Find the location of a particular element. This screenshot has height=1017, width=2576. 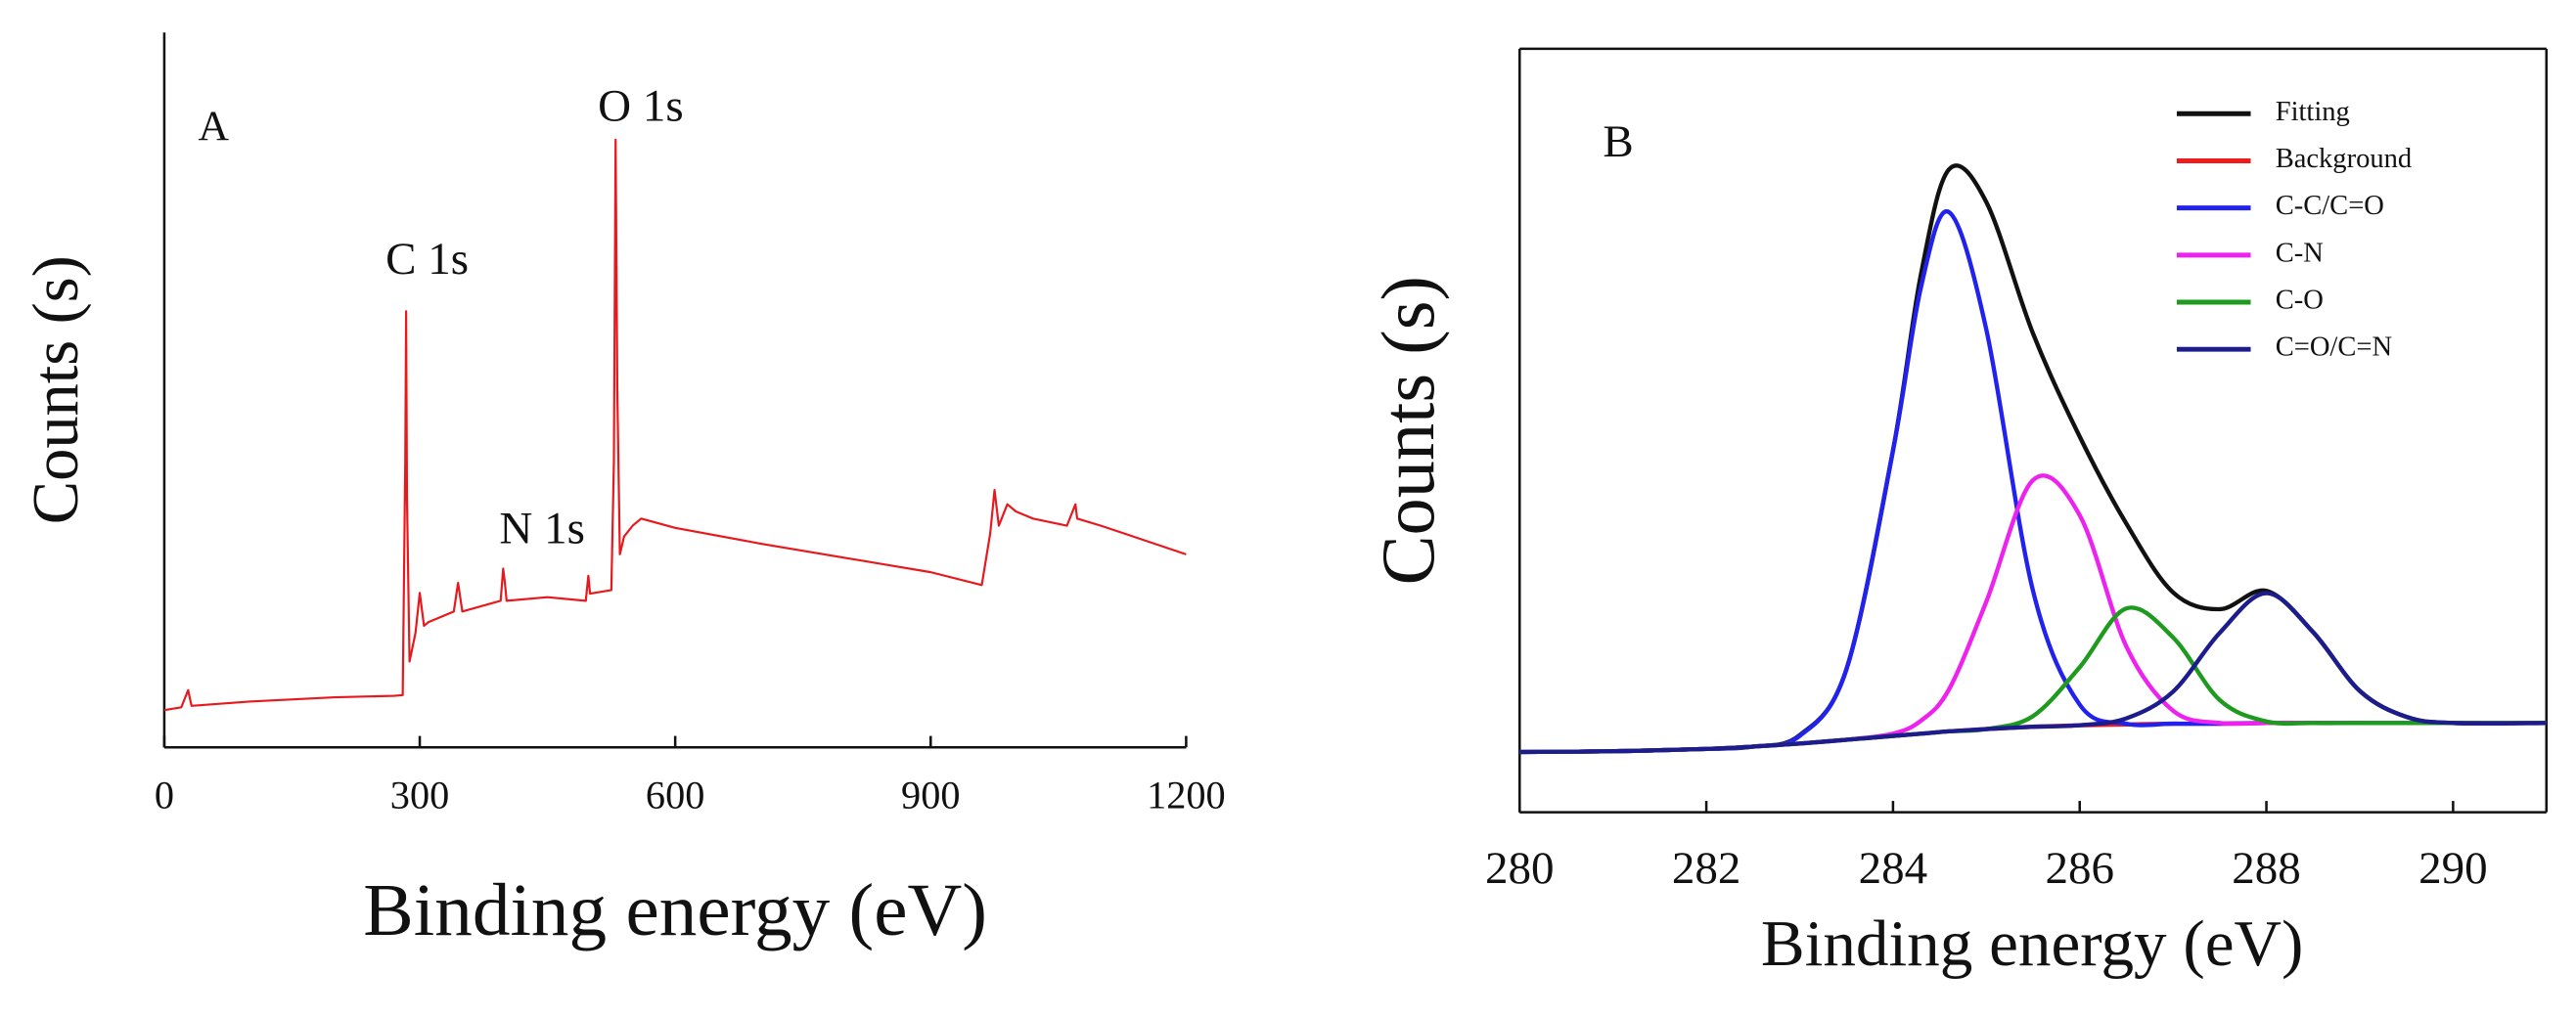

x-tick-label: 280 is located at coordinates (1519, 868).